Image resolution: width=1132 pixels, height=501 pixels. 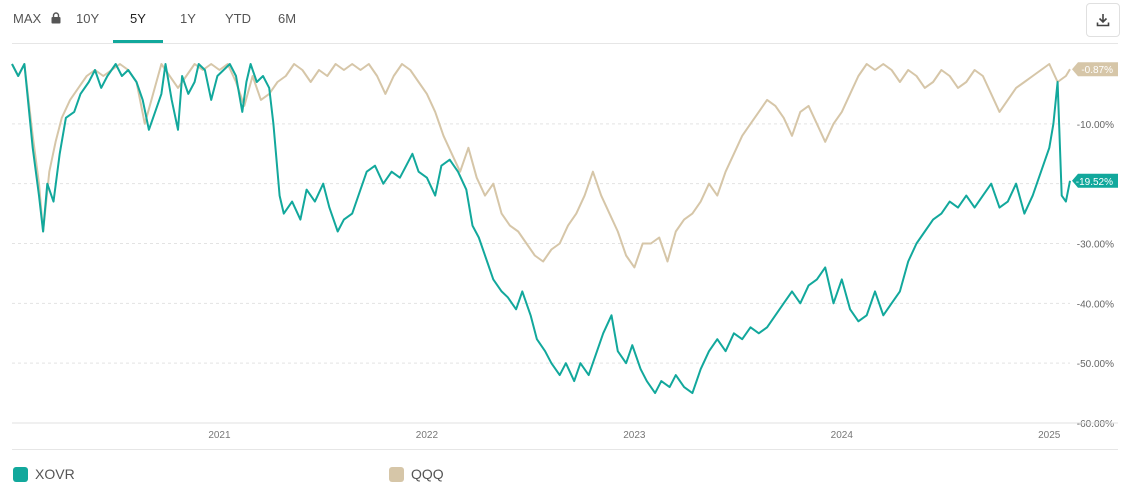 I want to click on legend-item-qqq: QQQ, so click(x=416, y=474).